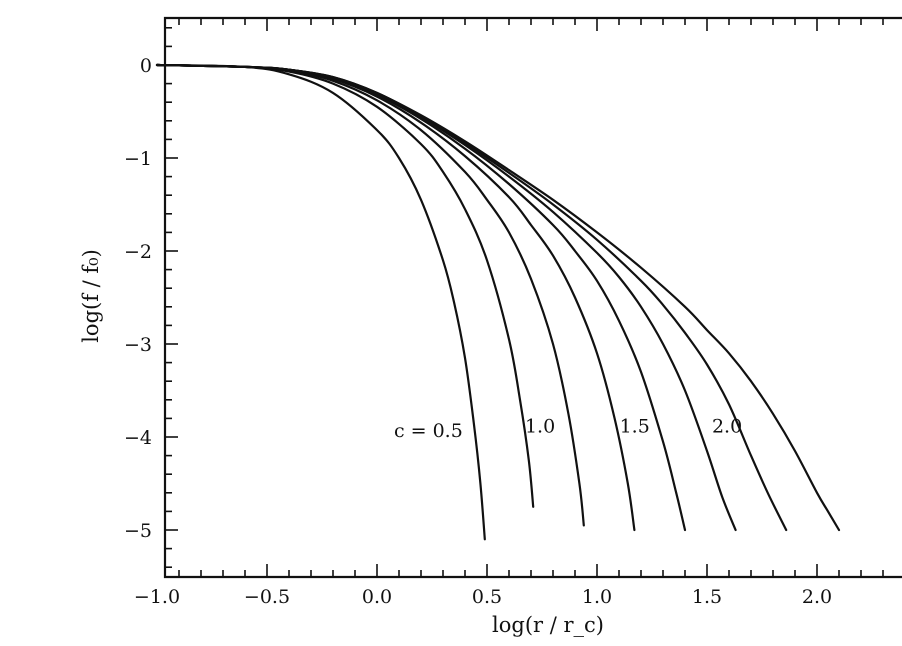 The image size is (902, 646). Describe the element at coordinates (138, 159) in the screenshot. I see `y-tick-label: −1` at that location.